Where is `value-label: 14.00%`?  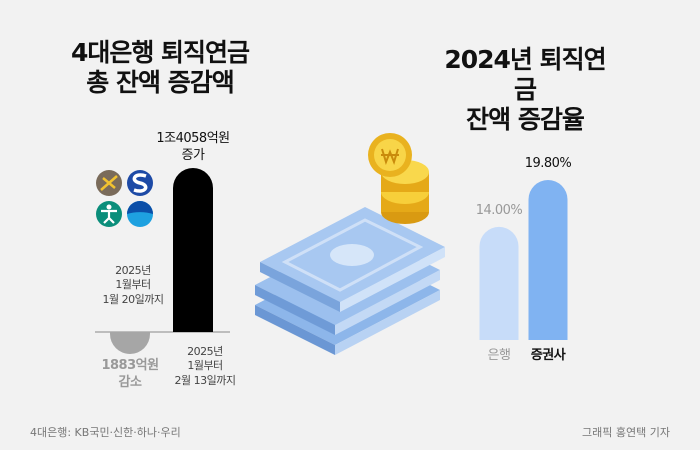 value-label: 14.00% is located at coordinates (499, 210).